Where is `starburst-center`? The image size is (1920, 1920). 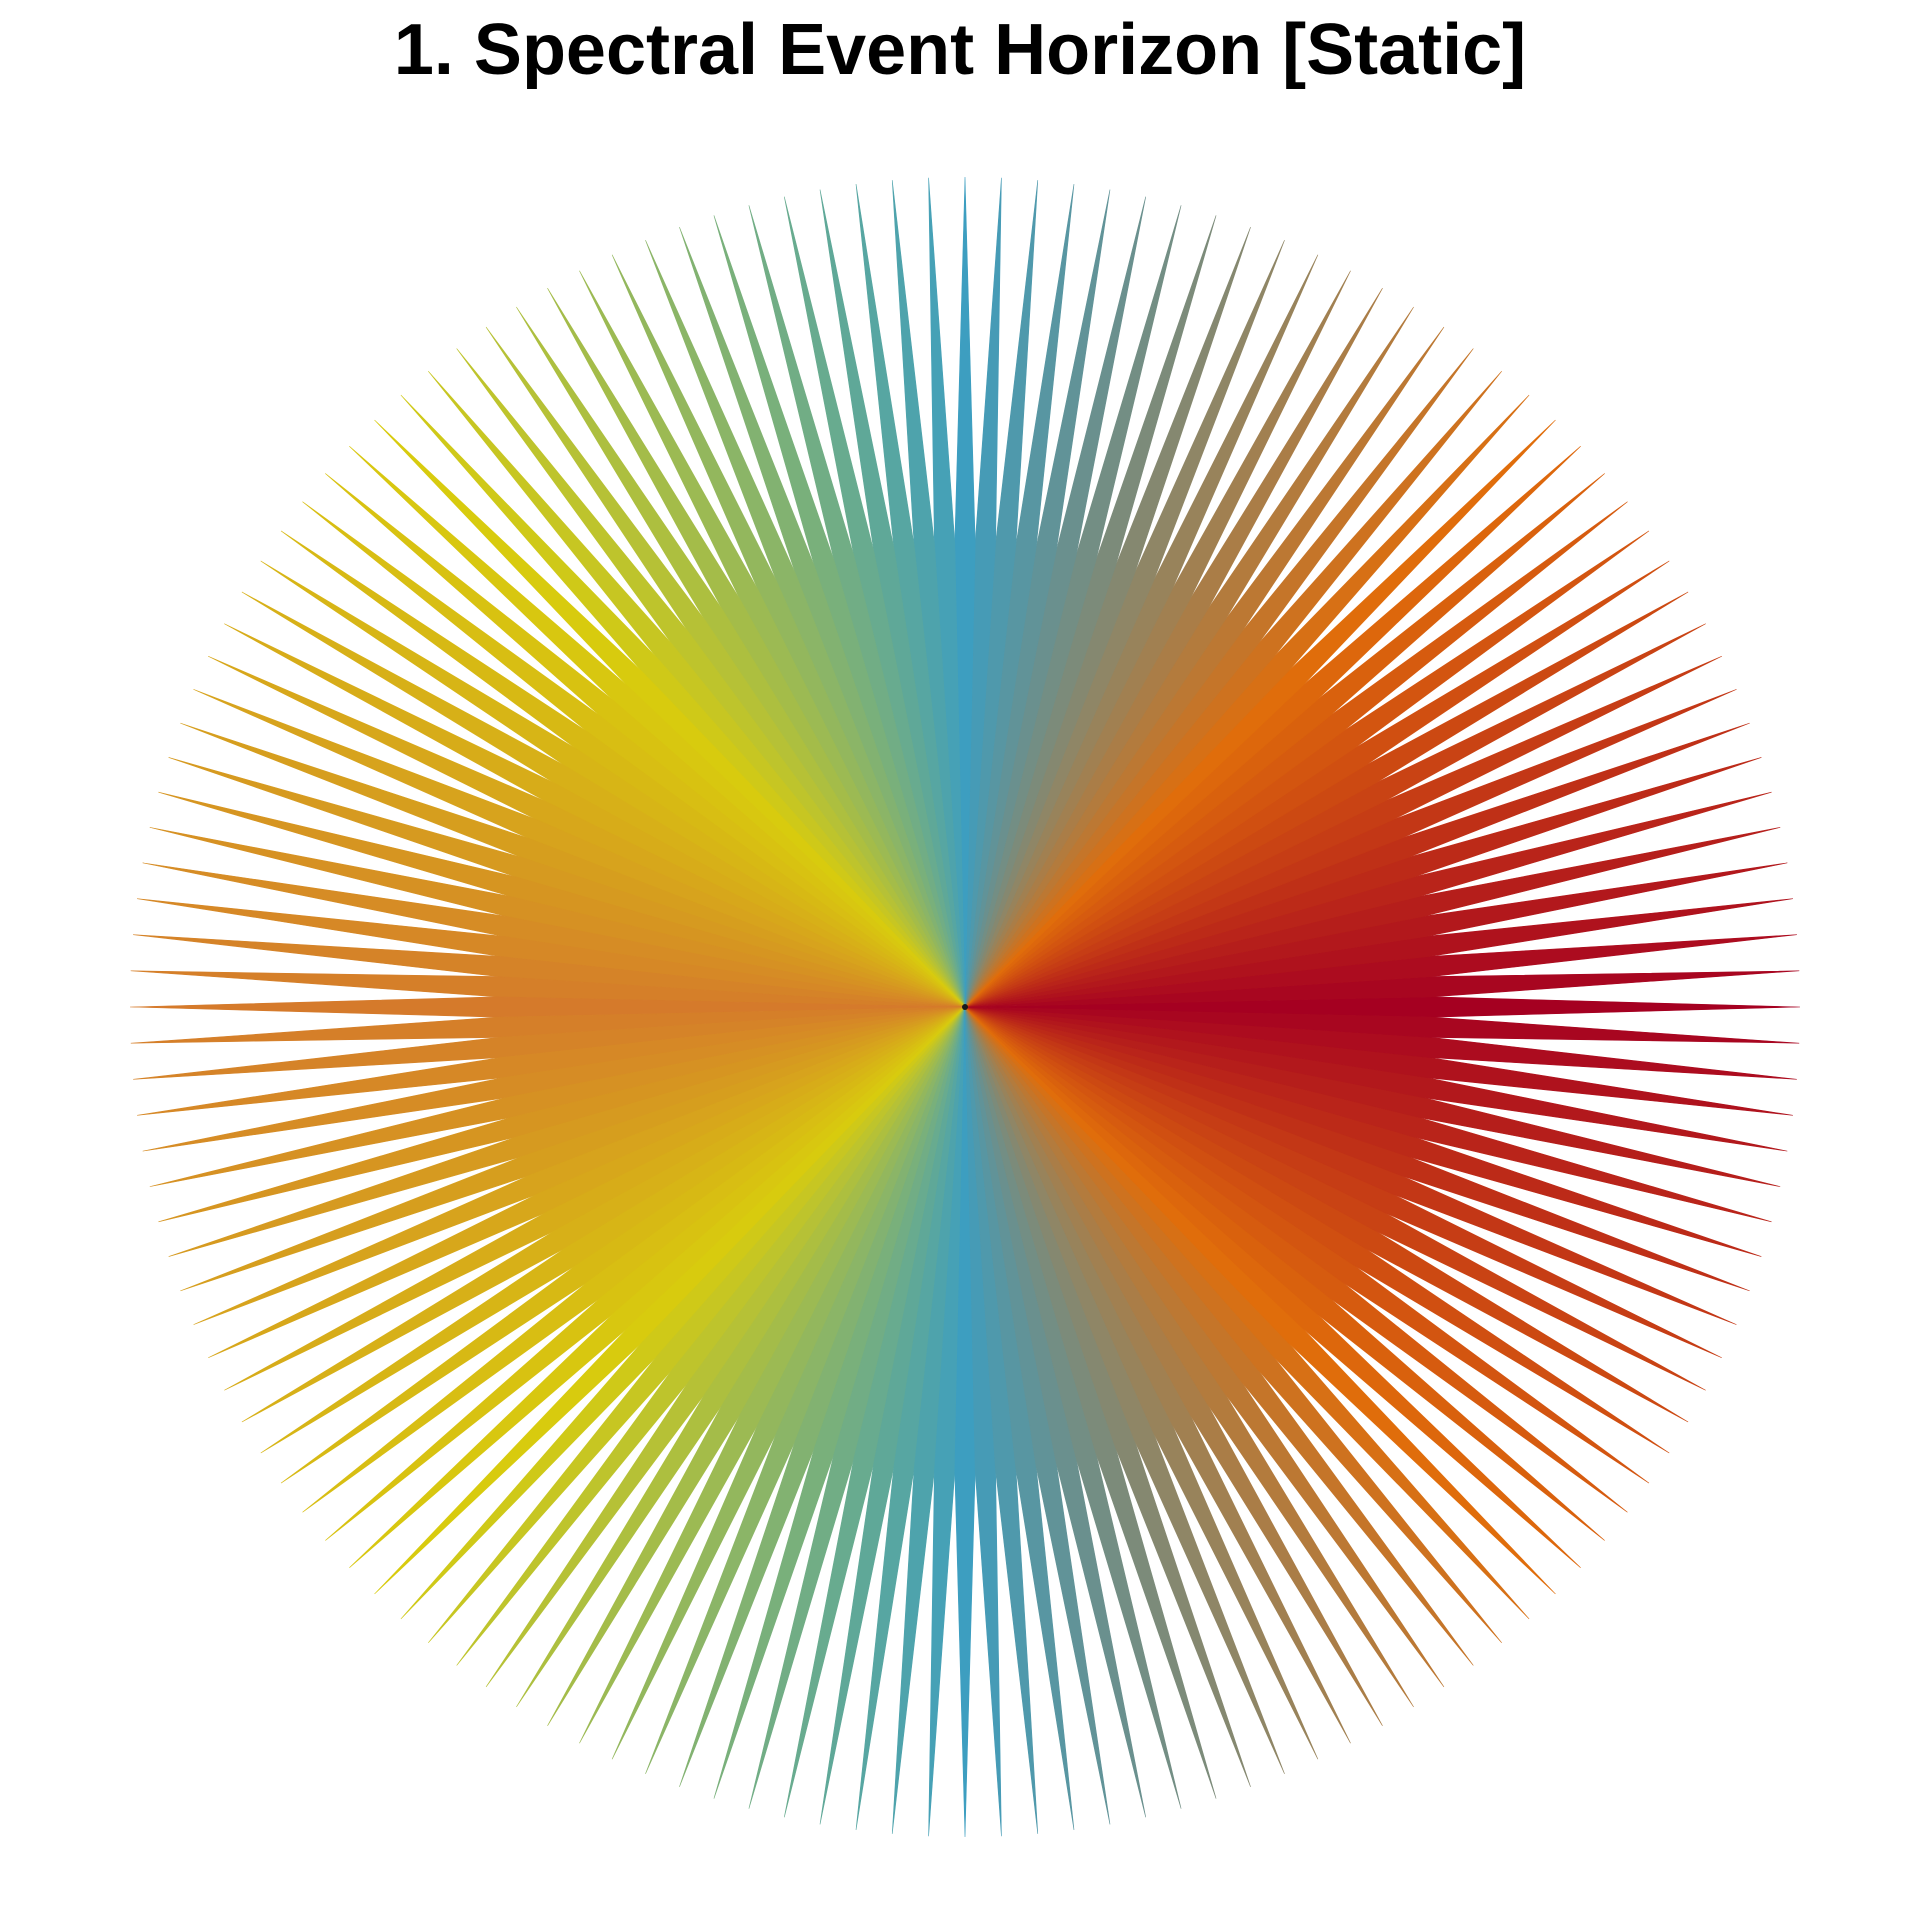 starburst-center is located at coordinates (965, 1007).